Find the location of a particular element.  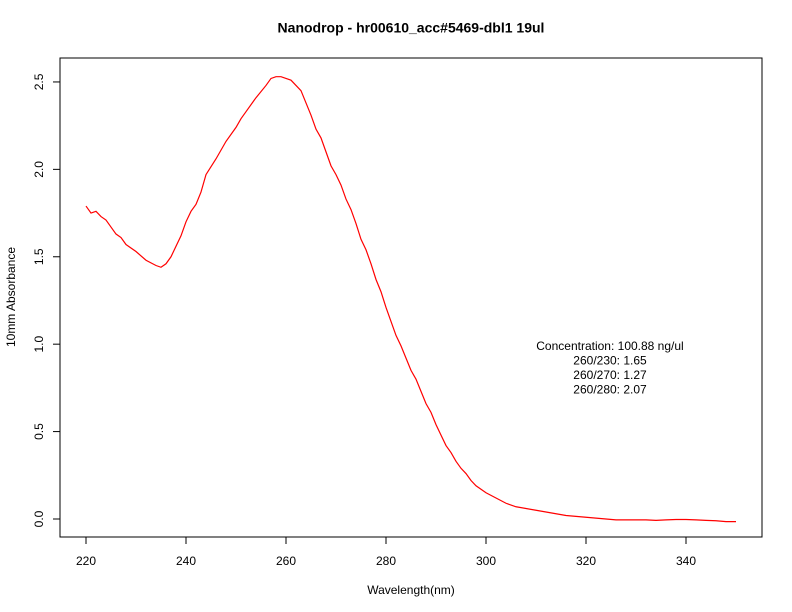

x-axis-label: Wavelength(nm) is located at coordinates (411, 590).